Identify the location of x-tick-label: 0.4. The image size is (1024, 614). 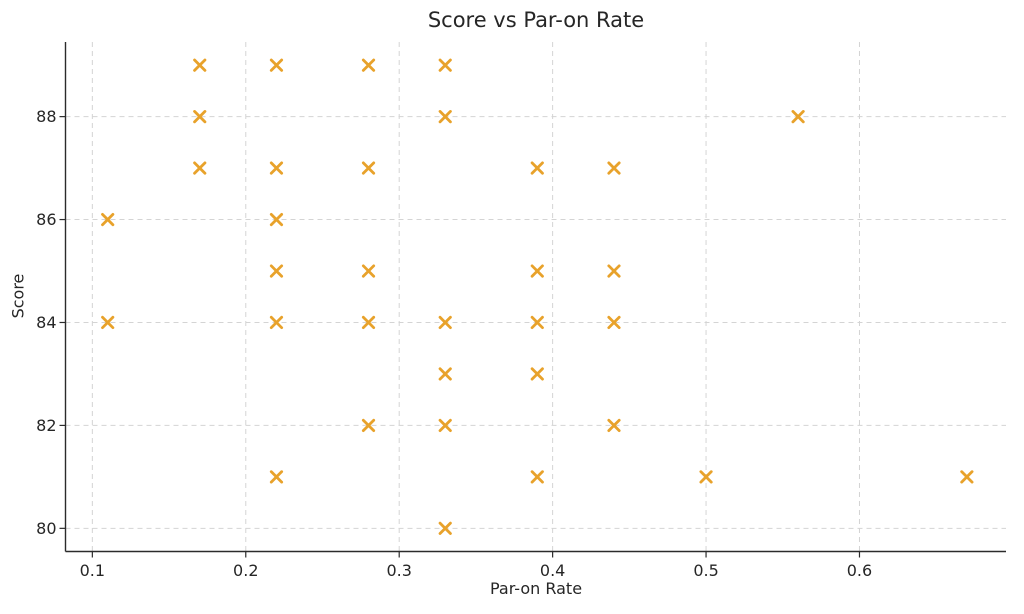
(552, 570).